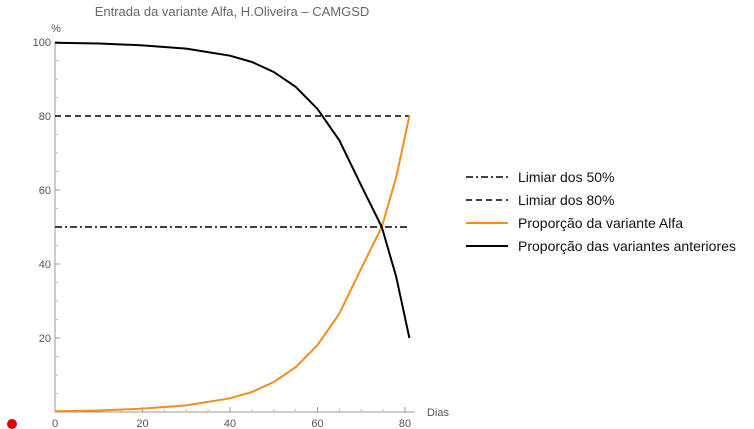 The image size is (754, 429). I want to click on y-tick-label: 60, so click(45, 191).